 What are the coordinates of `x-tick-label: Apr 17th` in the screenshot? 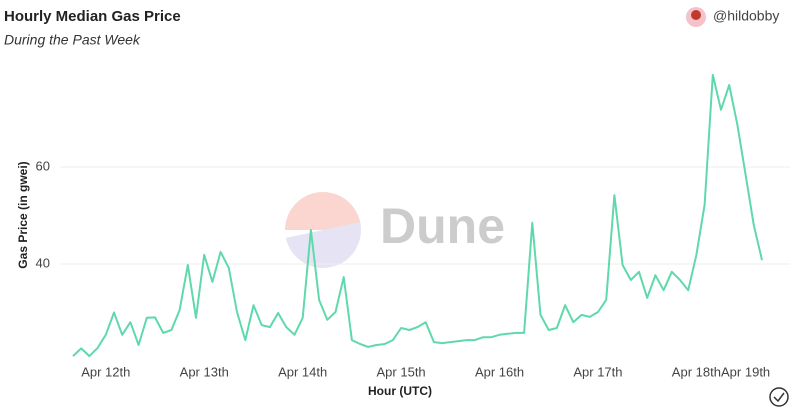 It's located at (597, 371).